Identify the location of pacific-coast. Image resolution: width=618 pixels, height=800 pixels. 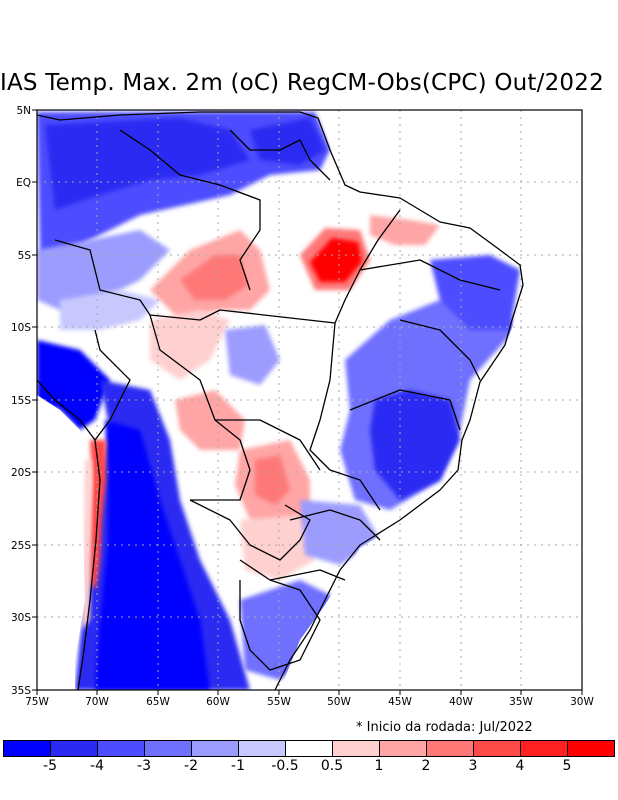
(68, 535).